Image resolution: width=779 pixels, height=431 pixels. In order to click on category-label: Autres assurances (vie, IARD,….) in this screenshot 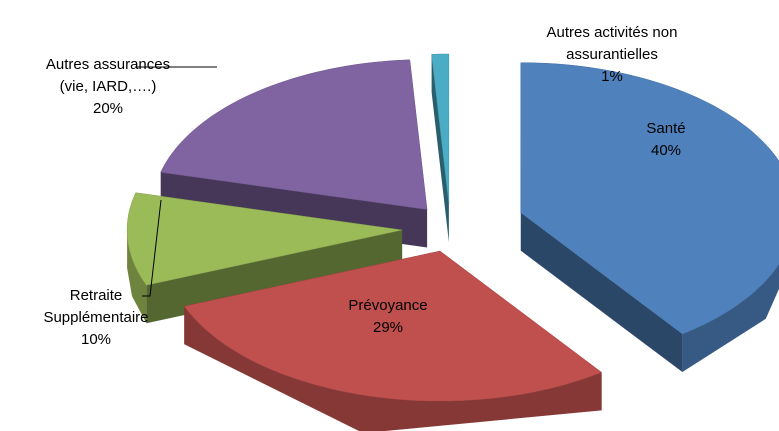, I will do `click(108, 75)`.